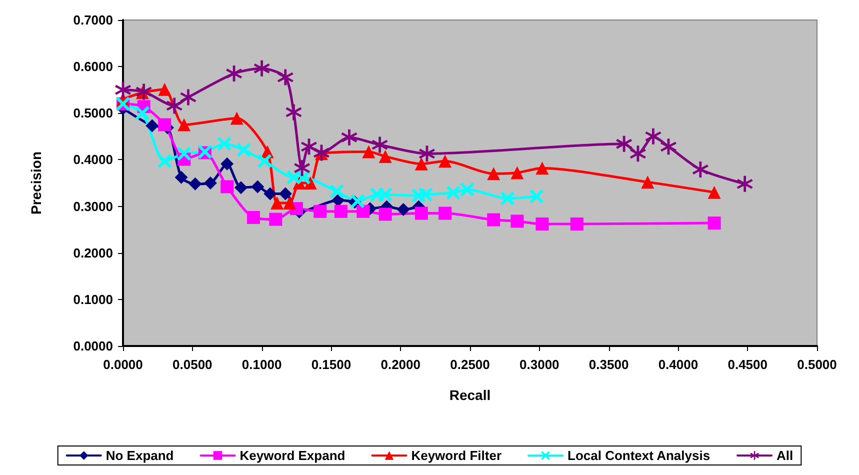 Image resolution: width=859 pixels, height=475 pixels. Describe the element at coordinates (540, 364) in the screenshot. I see `x-tick-label: 0.3000` at that location.